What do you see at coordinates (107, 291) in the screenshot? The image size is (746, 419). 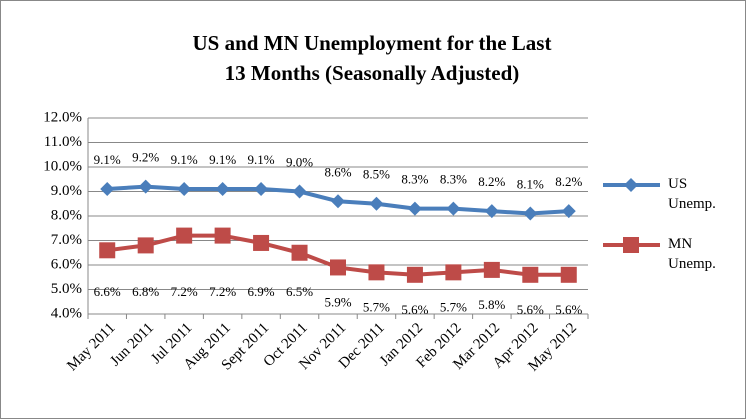 I see `data-label: 6.6%` at bounding box center [107, 291].